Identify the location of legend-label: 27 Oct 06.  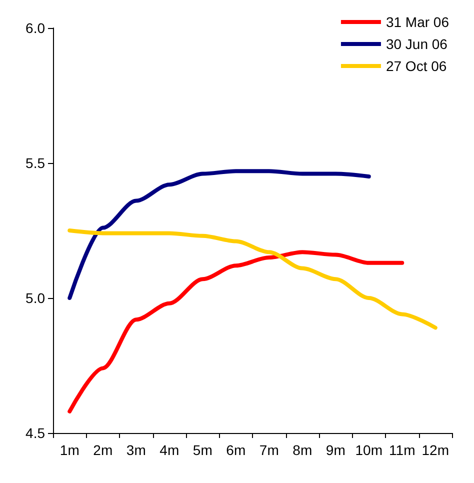
(416, 66).